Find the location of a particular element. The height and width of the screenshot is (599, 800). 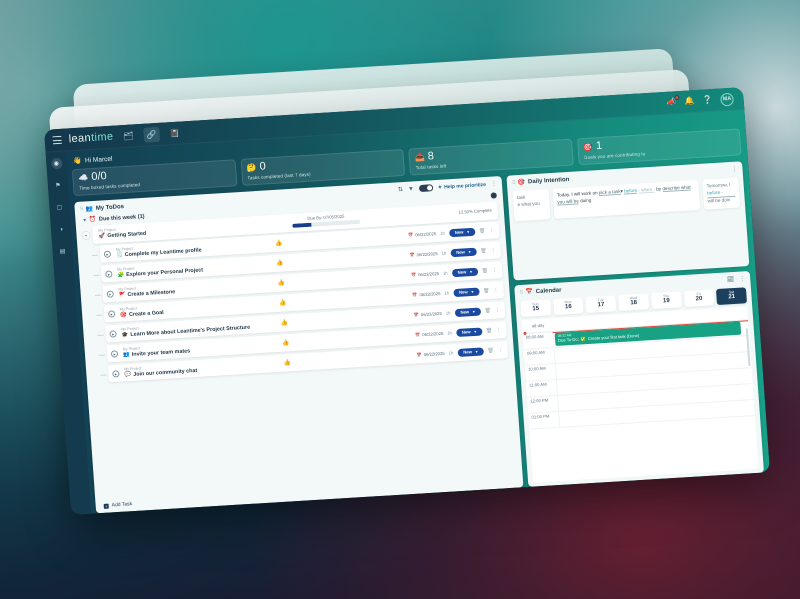

sidebar-item-time: ◑ is located at coordinates (61, 229).